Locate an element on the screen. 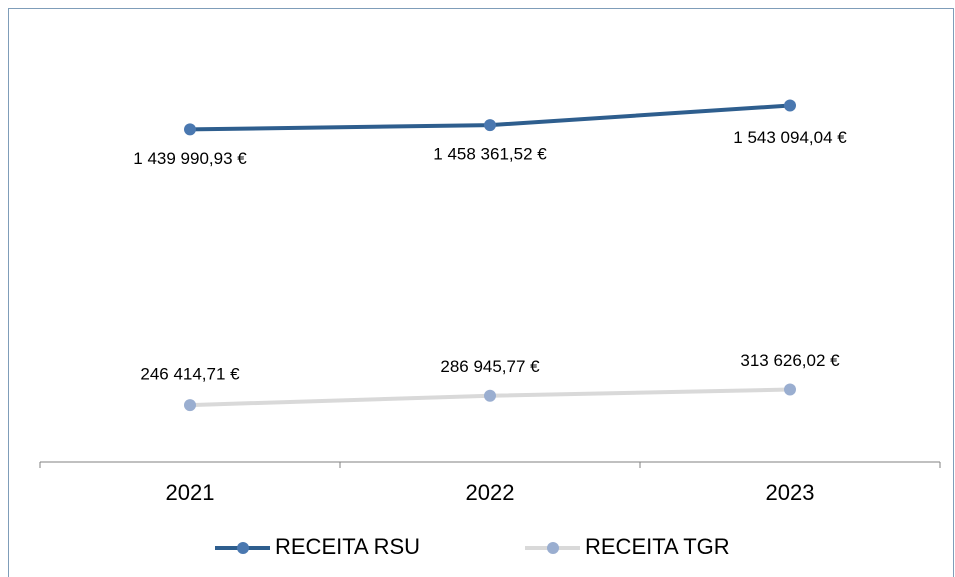  legend-label: RECEITA TGR is located at coordinates (657, 546).